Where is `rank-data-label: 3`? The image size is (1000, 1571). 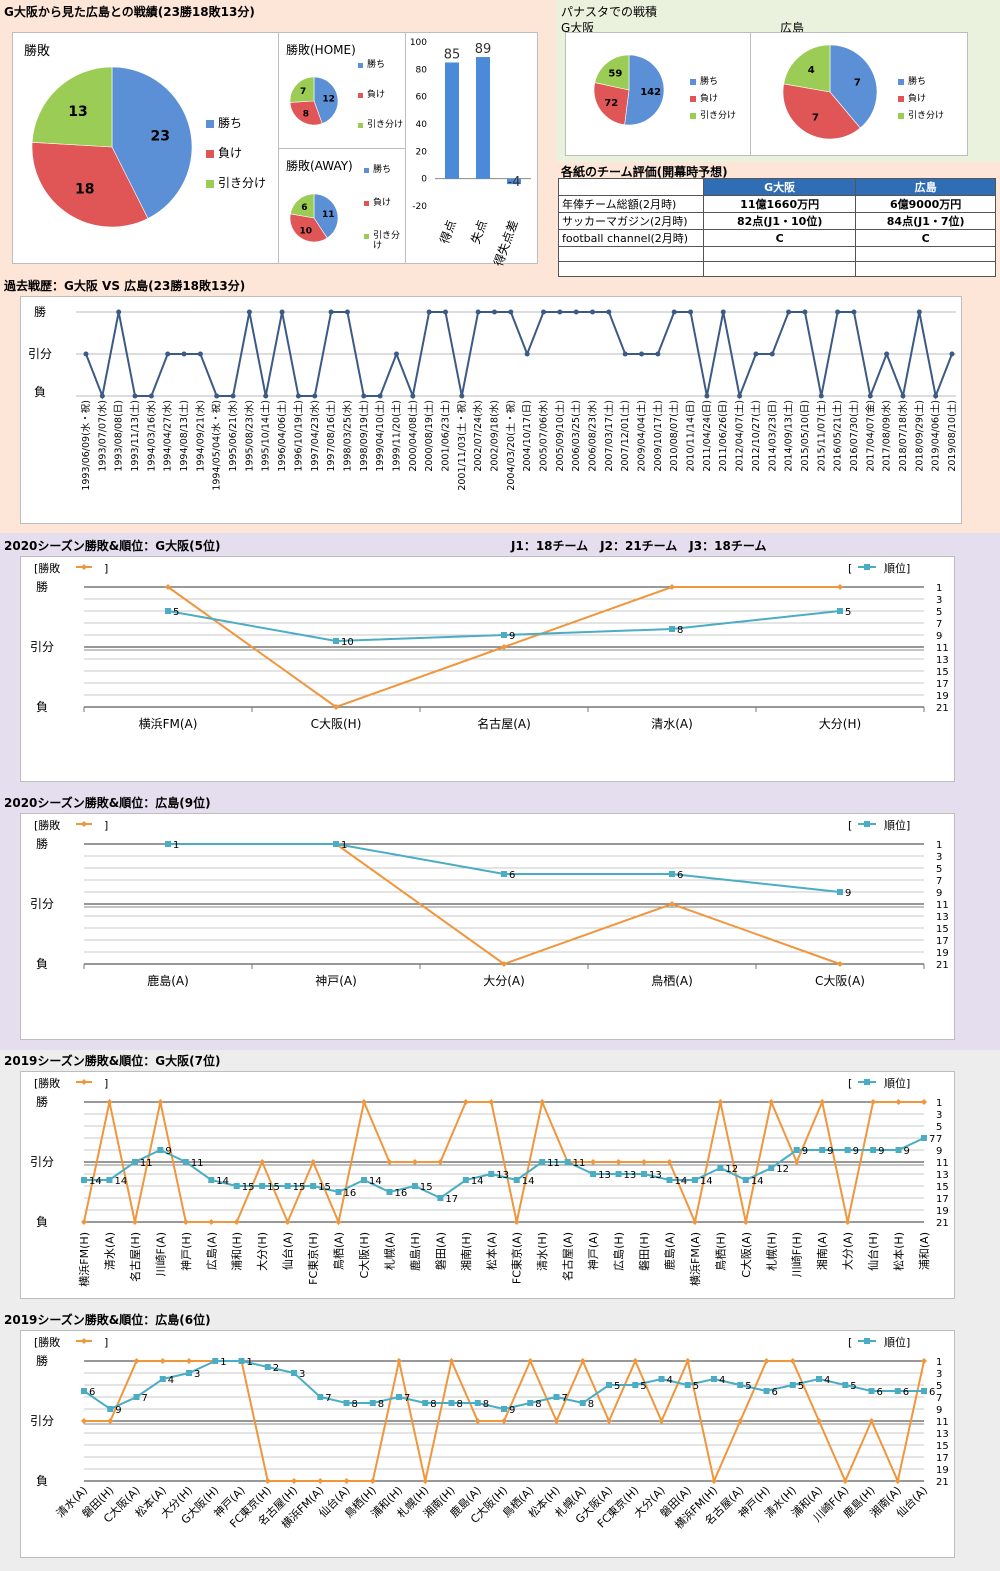
rank-data-label: 3 is located at coordinates (197, 1374).